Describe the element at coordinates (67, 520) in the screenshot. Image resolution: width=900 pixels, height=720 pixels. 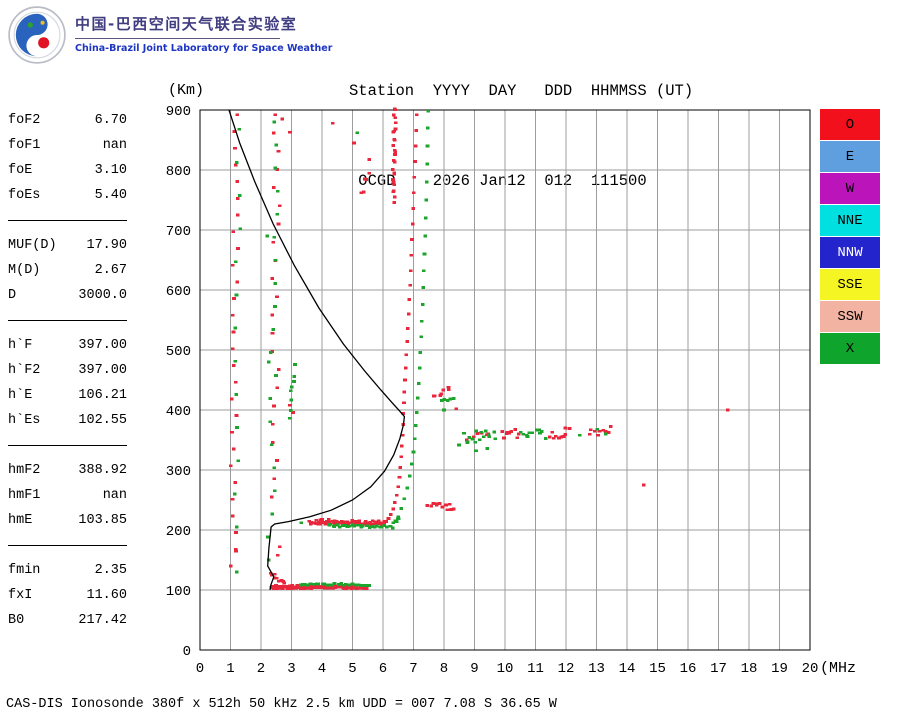
I see `parameter-row: hmE 103.85` at that location.